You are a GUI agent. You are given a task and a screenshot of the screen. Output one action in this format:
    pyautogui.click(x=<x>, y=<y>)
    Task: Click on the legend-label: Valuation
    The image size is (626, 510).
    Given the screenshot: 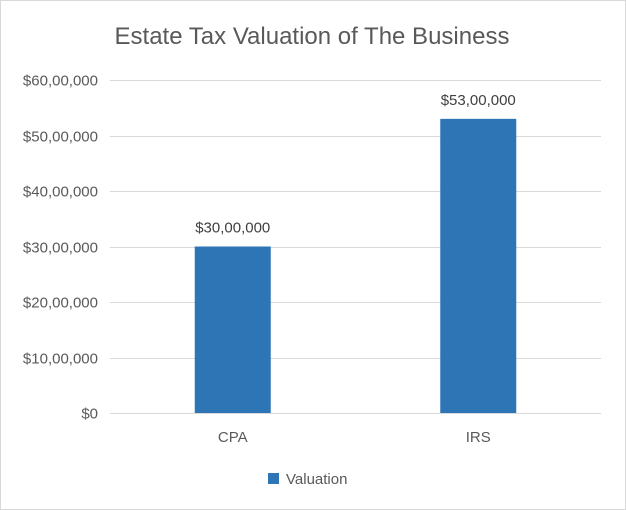 What is the action you would take?
    pyautogui.click(x=316, y=479)
    